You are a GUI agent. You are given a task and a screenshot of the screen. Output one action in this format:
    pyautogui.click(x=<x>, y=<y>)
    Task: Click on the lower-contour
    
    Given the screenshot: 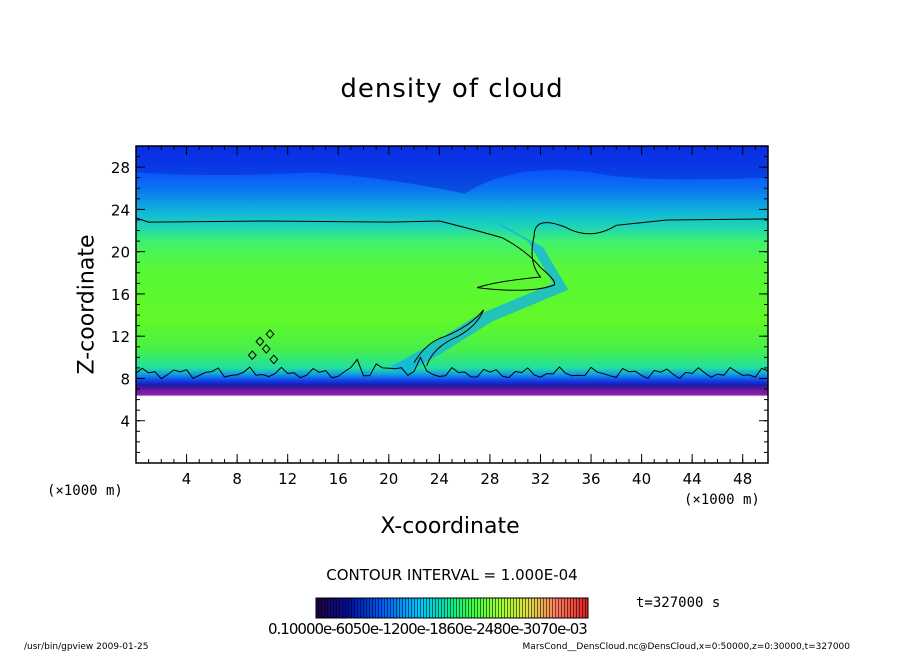 What is the action you would take?
    pyautogui.click(x=452, y=368)
    